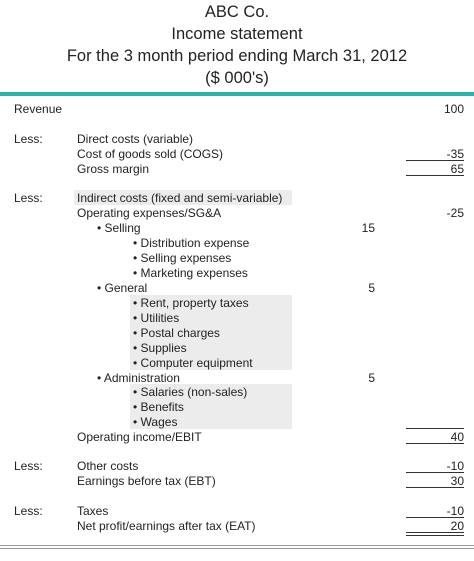  What do you see at coordinates (193, 363) in the screenshot?
I see `general-item: • Computer equipment` at bounding box center [193, 363].